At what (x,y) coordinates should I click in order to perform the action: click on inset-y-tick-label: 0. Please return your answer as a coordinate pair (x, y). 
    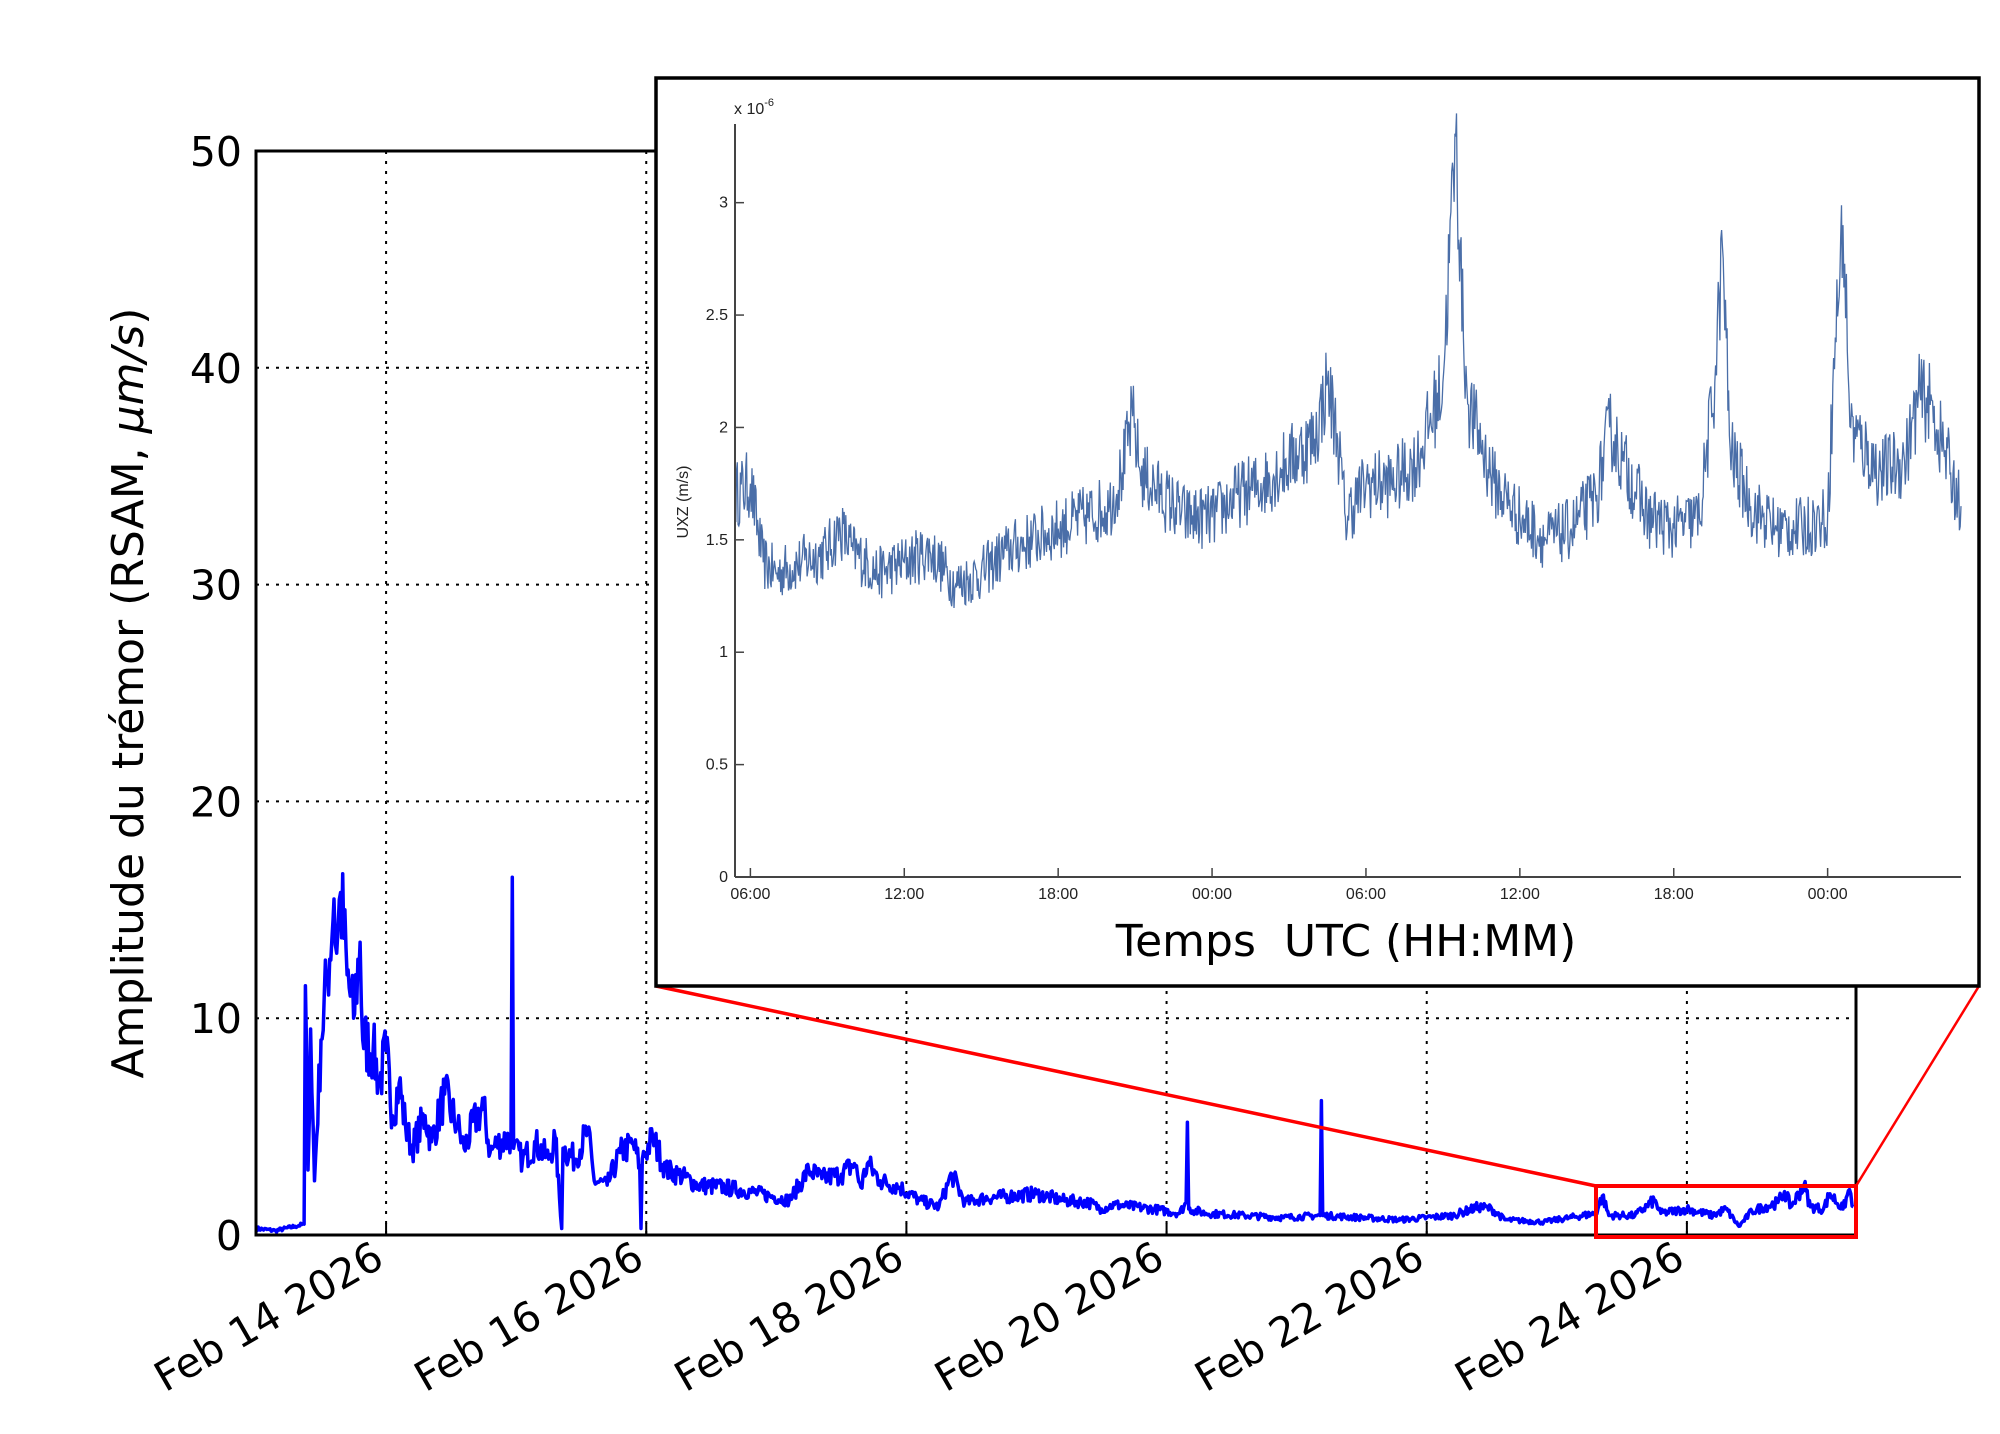
    Looking at the image, I should click on (723, 877).